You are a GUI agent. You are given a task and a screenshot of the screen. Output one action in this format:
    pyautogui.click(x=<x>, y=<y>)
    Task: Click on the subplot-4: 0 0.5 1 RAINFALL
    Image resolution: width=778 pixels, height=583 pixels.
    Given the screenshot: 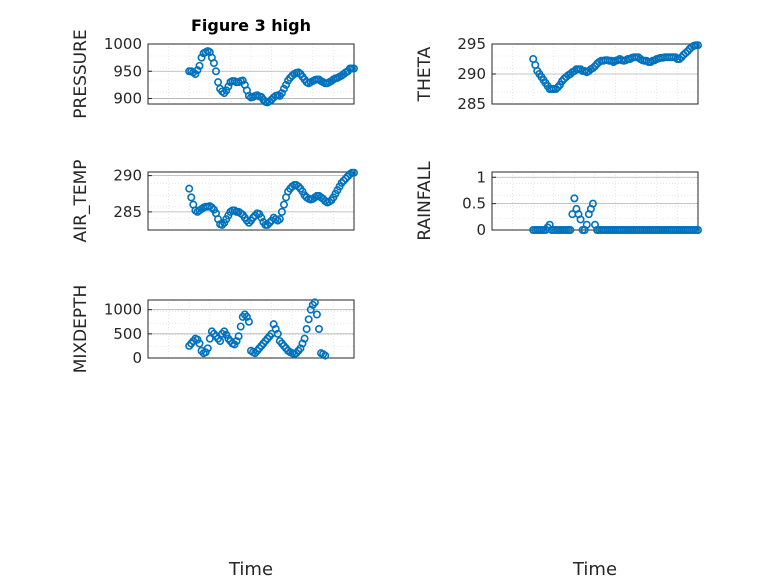 What is the action you would take?
    pyautogui.click(x=558, y=201)
    